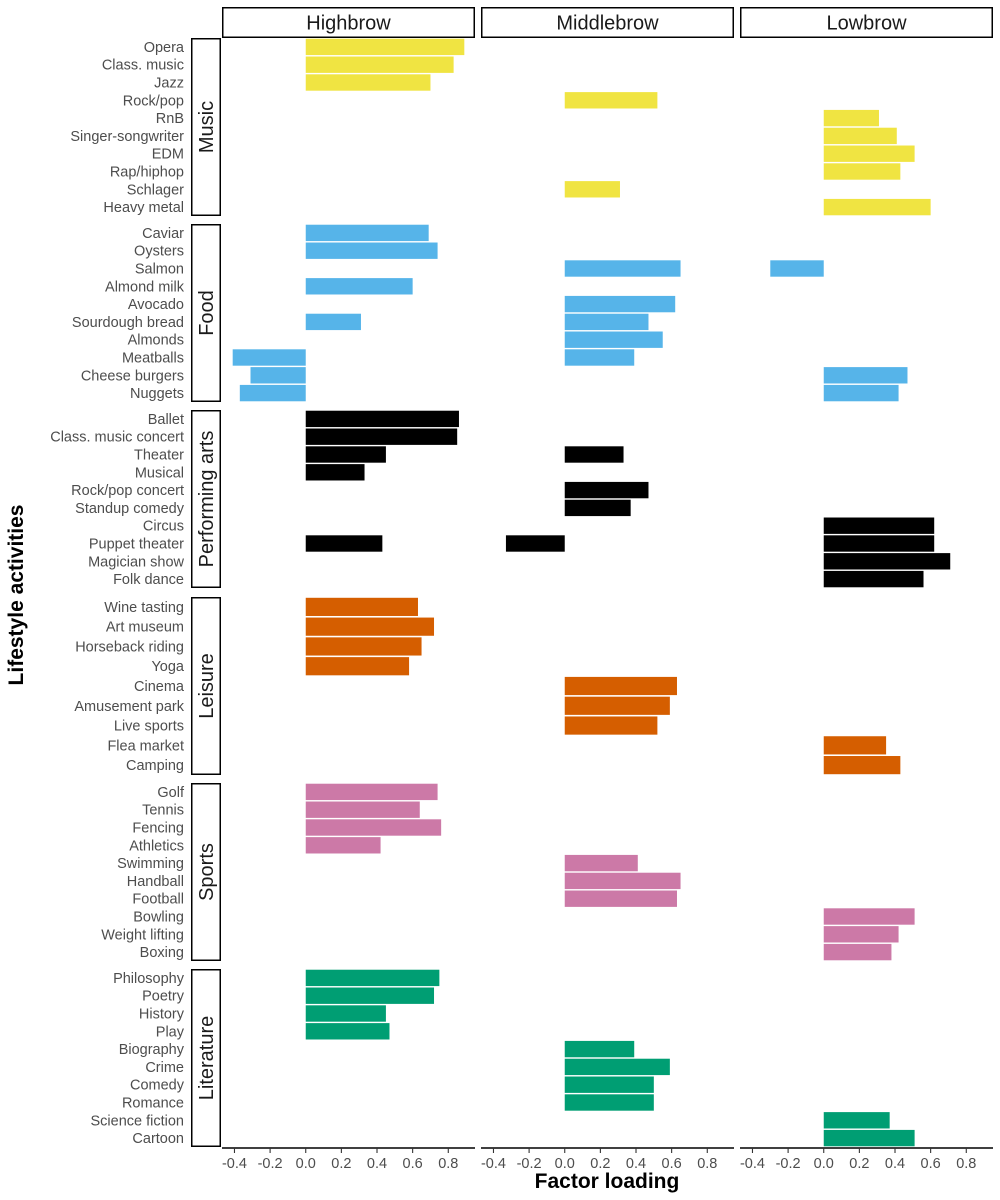  Describe the element at coordinates (931, 1164) in the screenshot. I see `x-tick-label: 0.6` at that location.